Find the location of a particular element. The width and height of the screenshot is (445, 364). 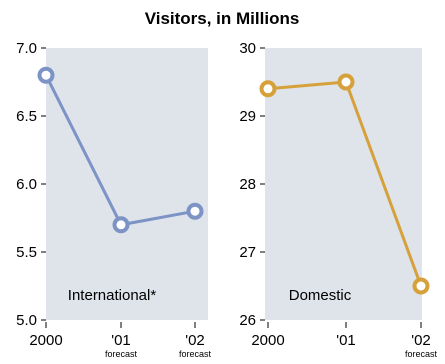

intl-xtick-label: 2000 is located at coordinates (45, 340).